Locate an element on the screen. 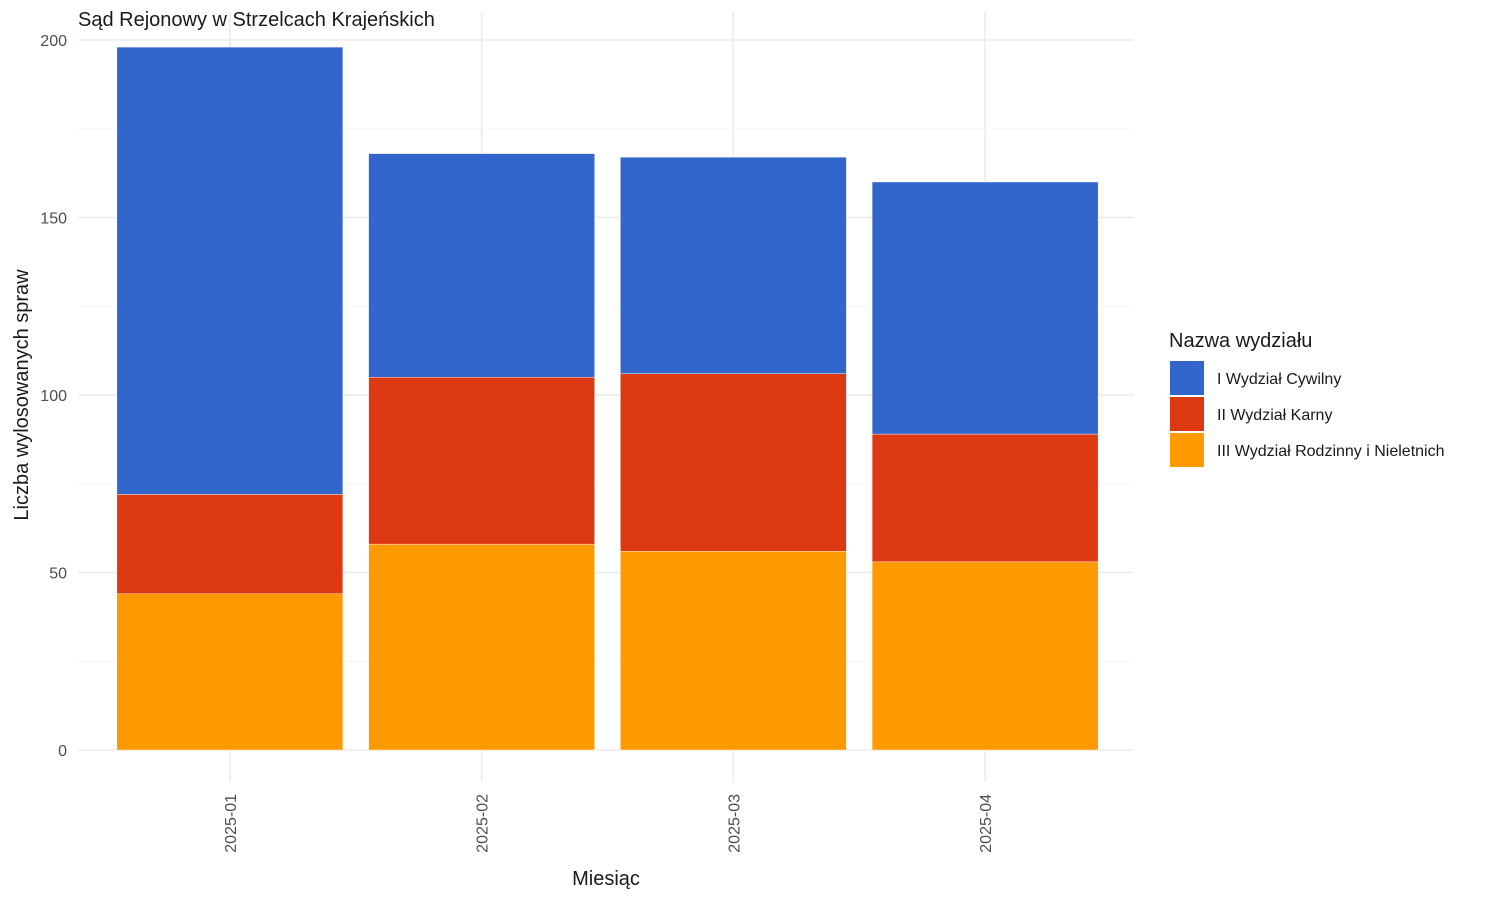 The width and height of the screenshot is (1500, 900). legend-label: I Wydział Cywilny is located at coordinates (1279, 379).